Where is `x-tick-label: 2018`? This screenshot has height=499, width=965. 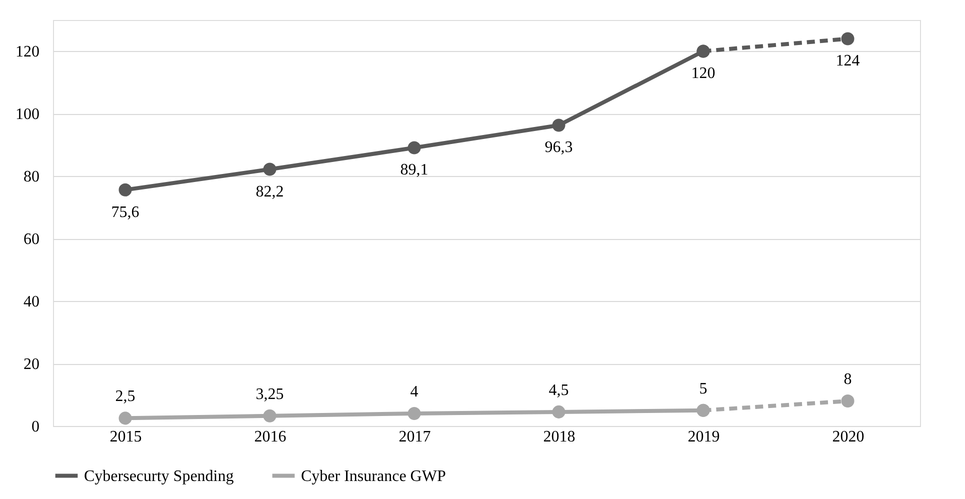 x-tick-label: 2018 is located at coordinates (559, 437).